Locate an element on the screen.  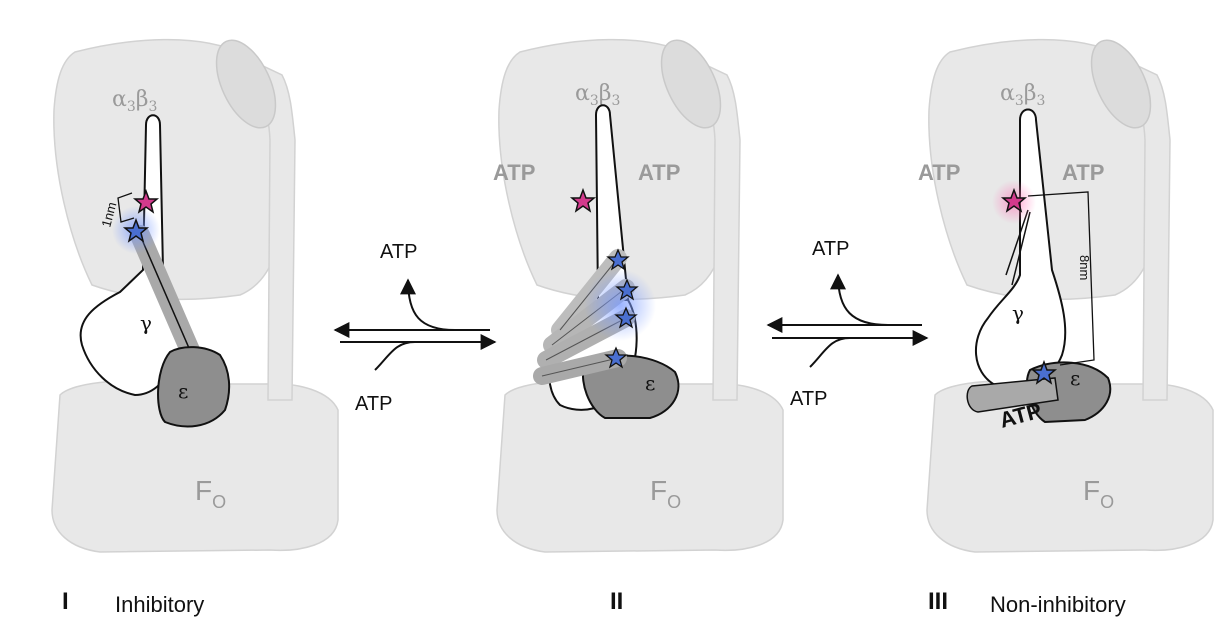
panel-III-state-label: Non-inhibitory is located at coordinates (1058, 604).